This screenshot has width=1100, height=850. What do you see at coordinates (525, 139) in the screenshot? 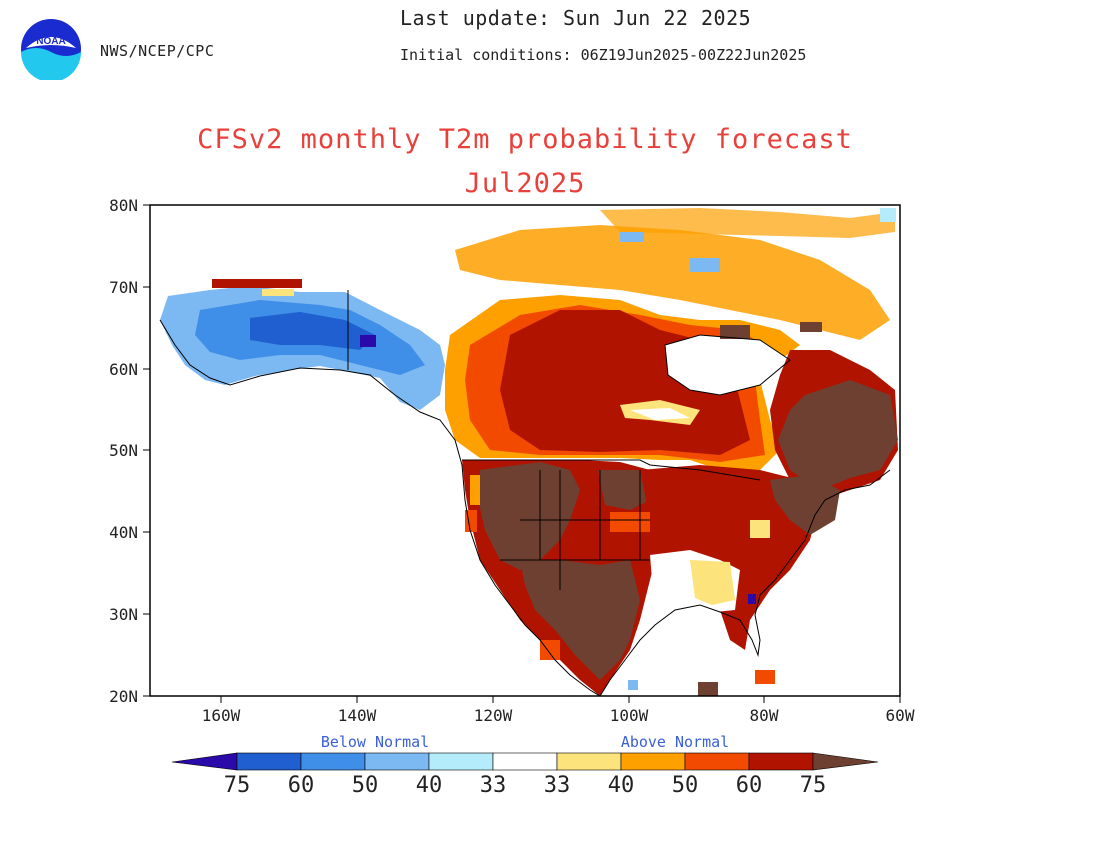
I see `chart-title: CFSv2 monthly T2m probability forecast` at bounding box center [525, 139].